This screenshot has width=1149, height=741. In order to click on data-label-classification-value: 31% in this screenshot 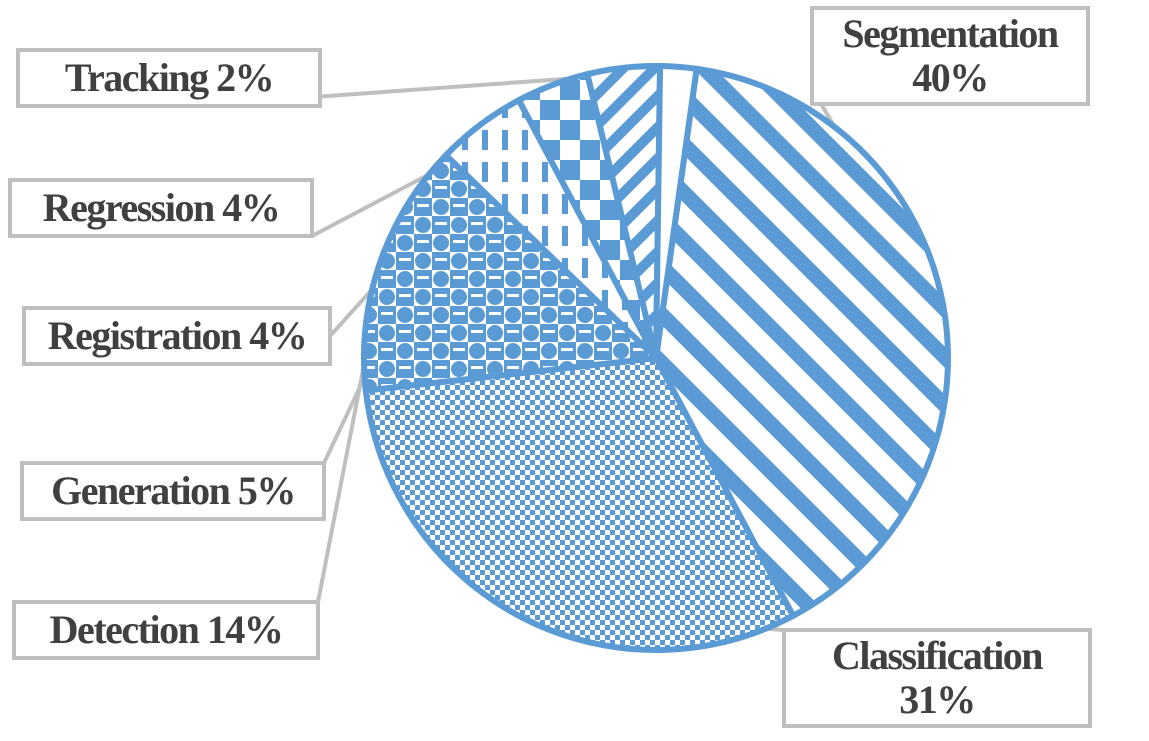, I will do `click(937, 699)`.